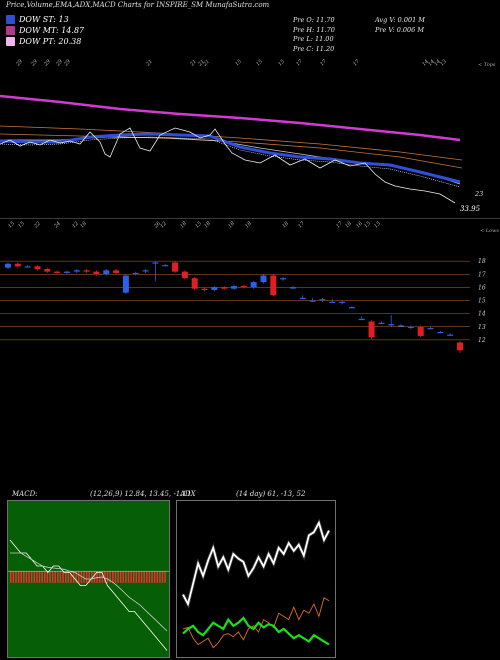 The width and height of the screenshot is (500, 660). I want to click on legend-label-pt: DOW PT: 20.38, so click(50, 41).